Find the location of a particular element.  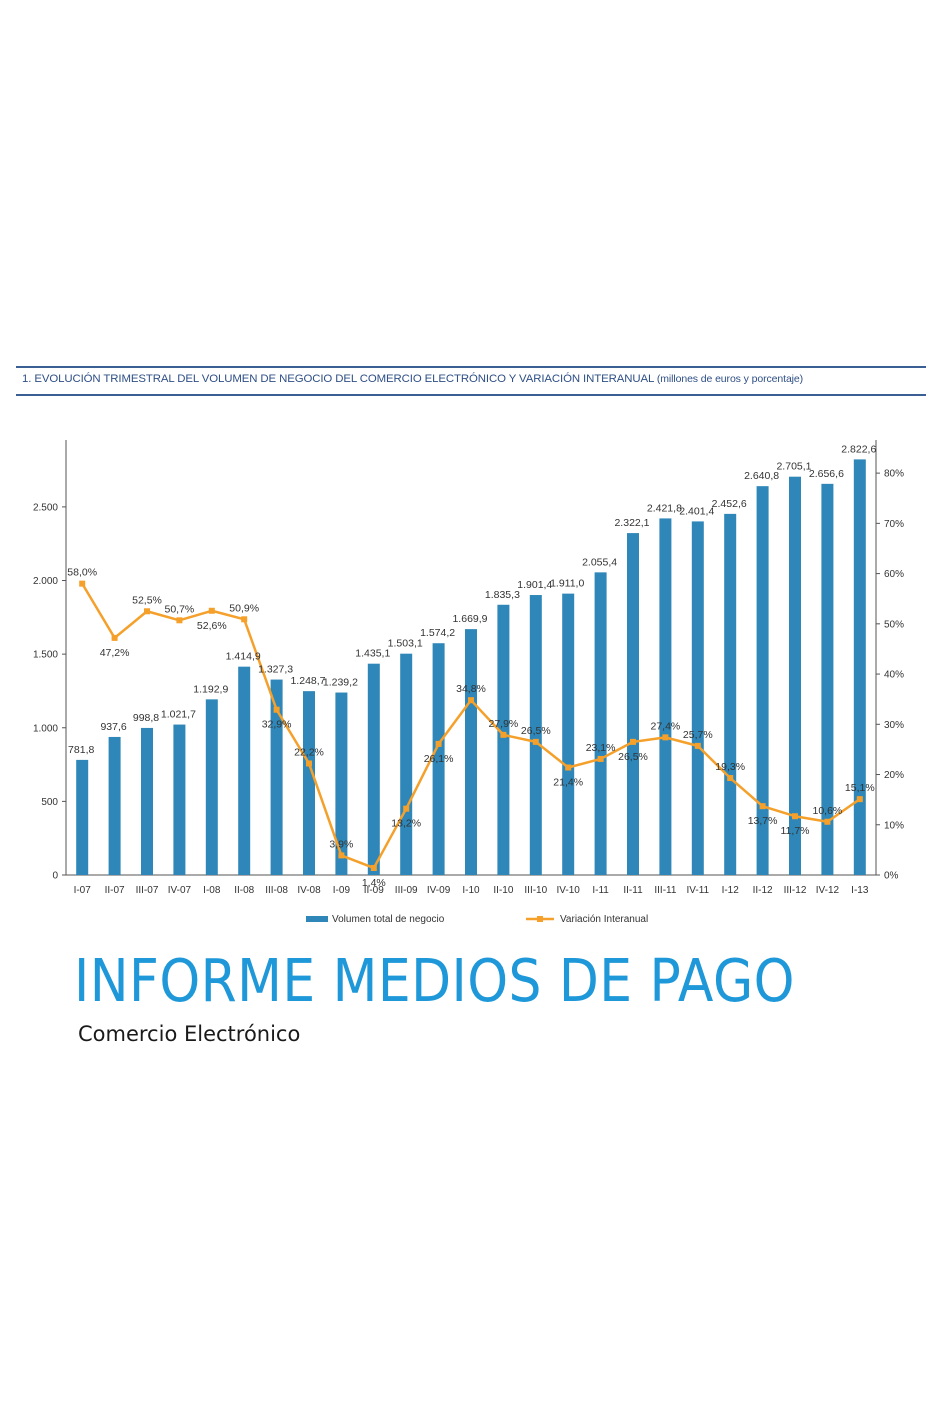

x-tick-label: I-11 is located at coordinates (600, 890).